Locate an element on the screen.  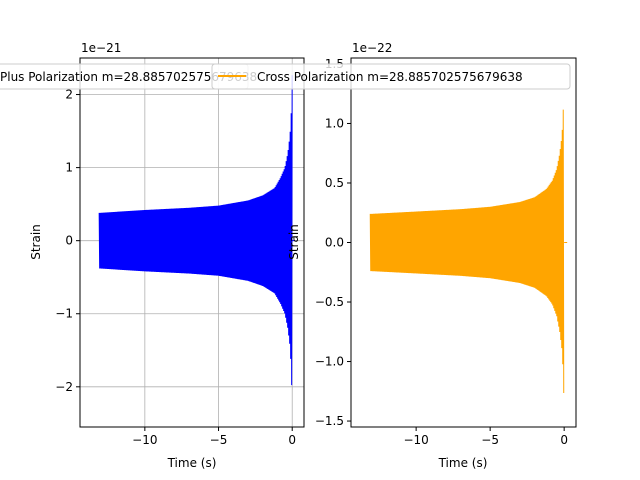
y-axis-ticks: −1.5−1.0−0.50.00.51.01.5 is located at coordinates (333, 242).